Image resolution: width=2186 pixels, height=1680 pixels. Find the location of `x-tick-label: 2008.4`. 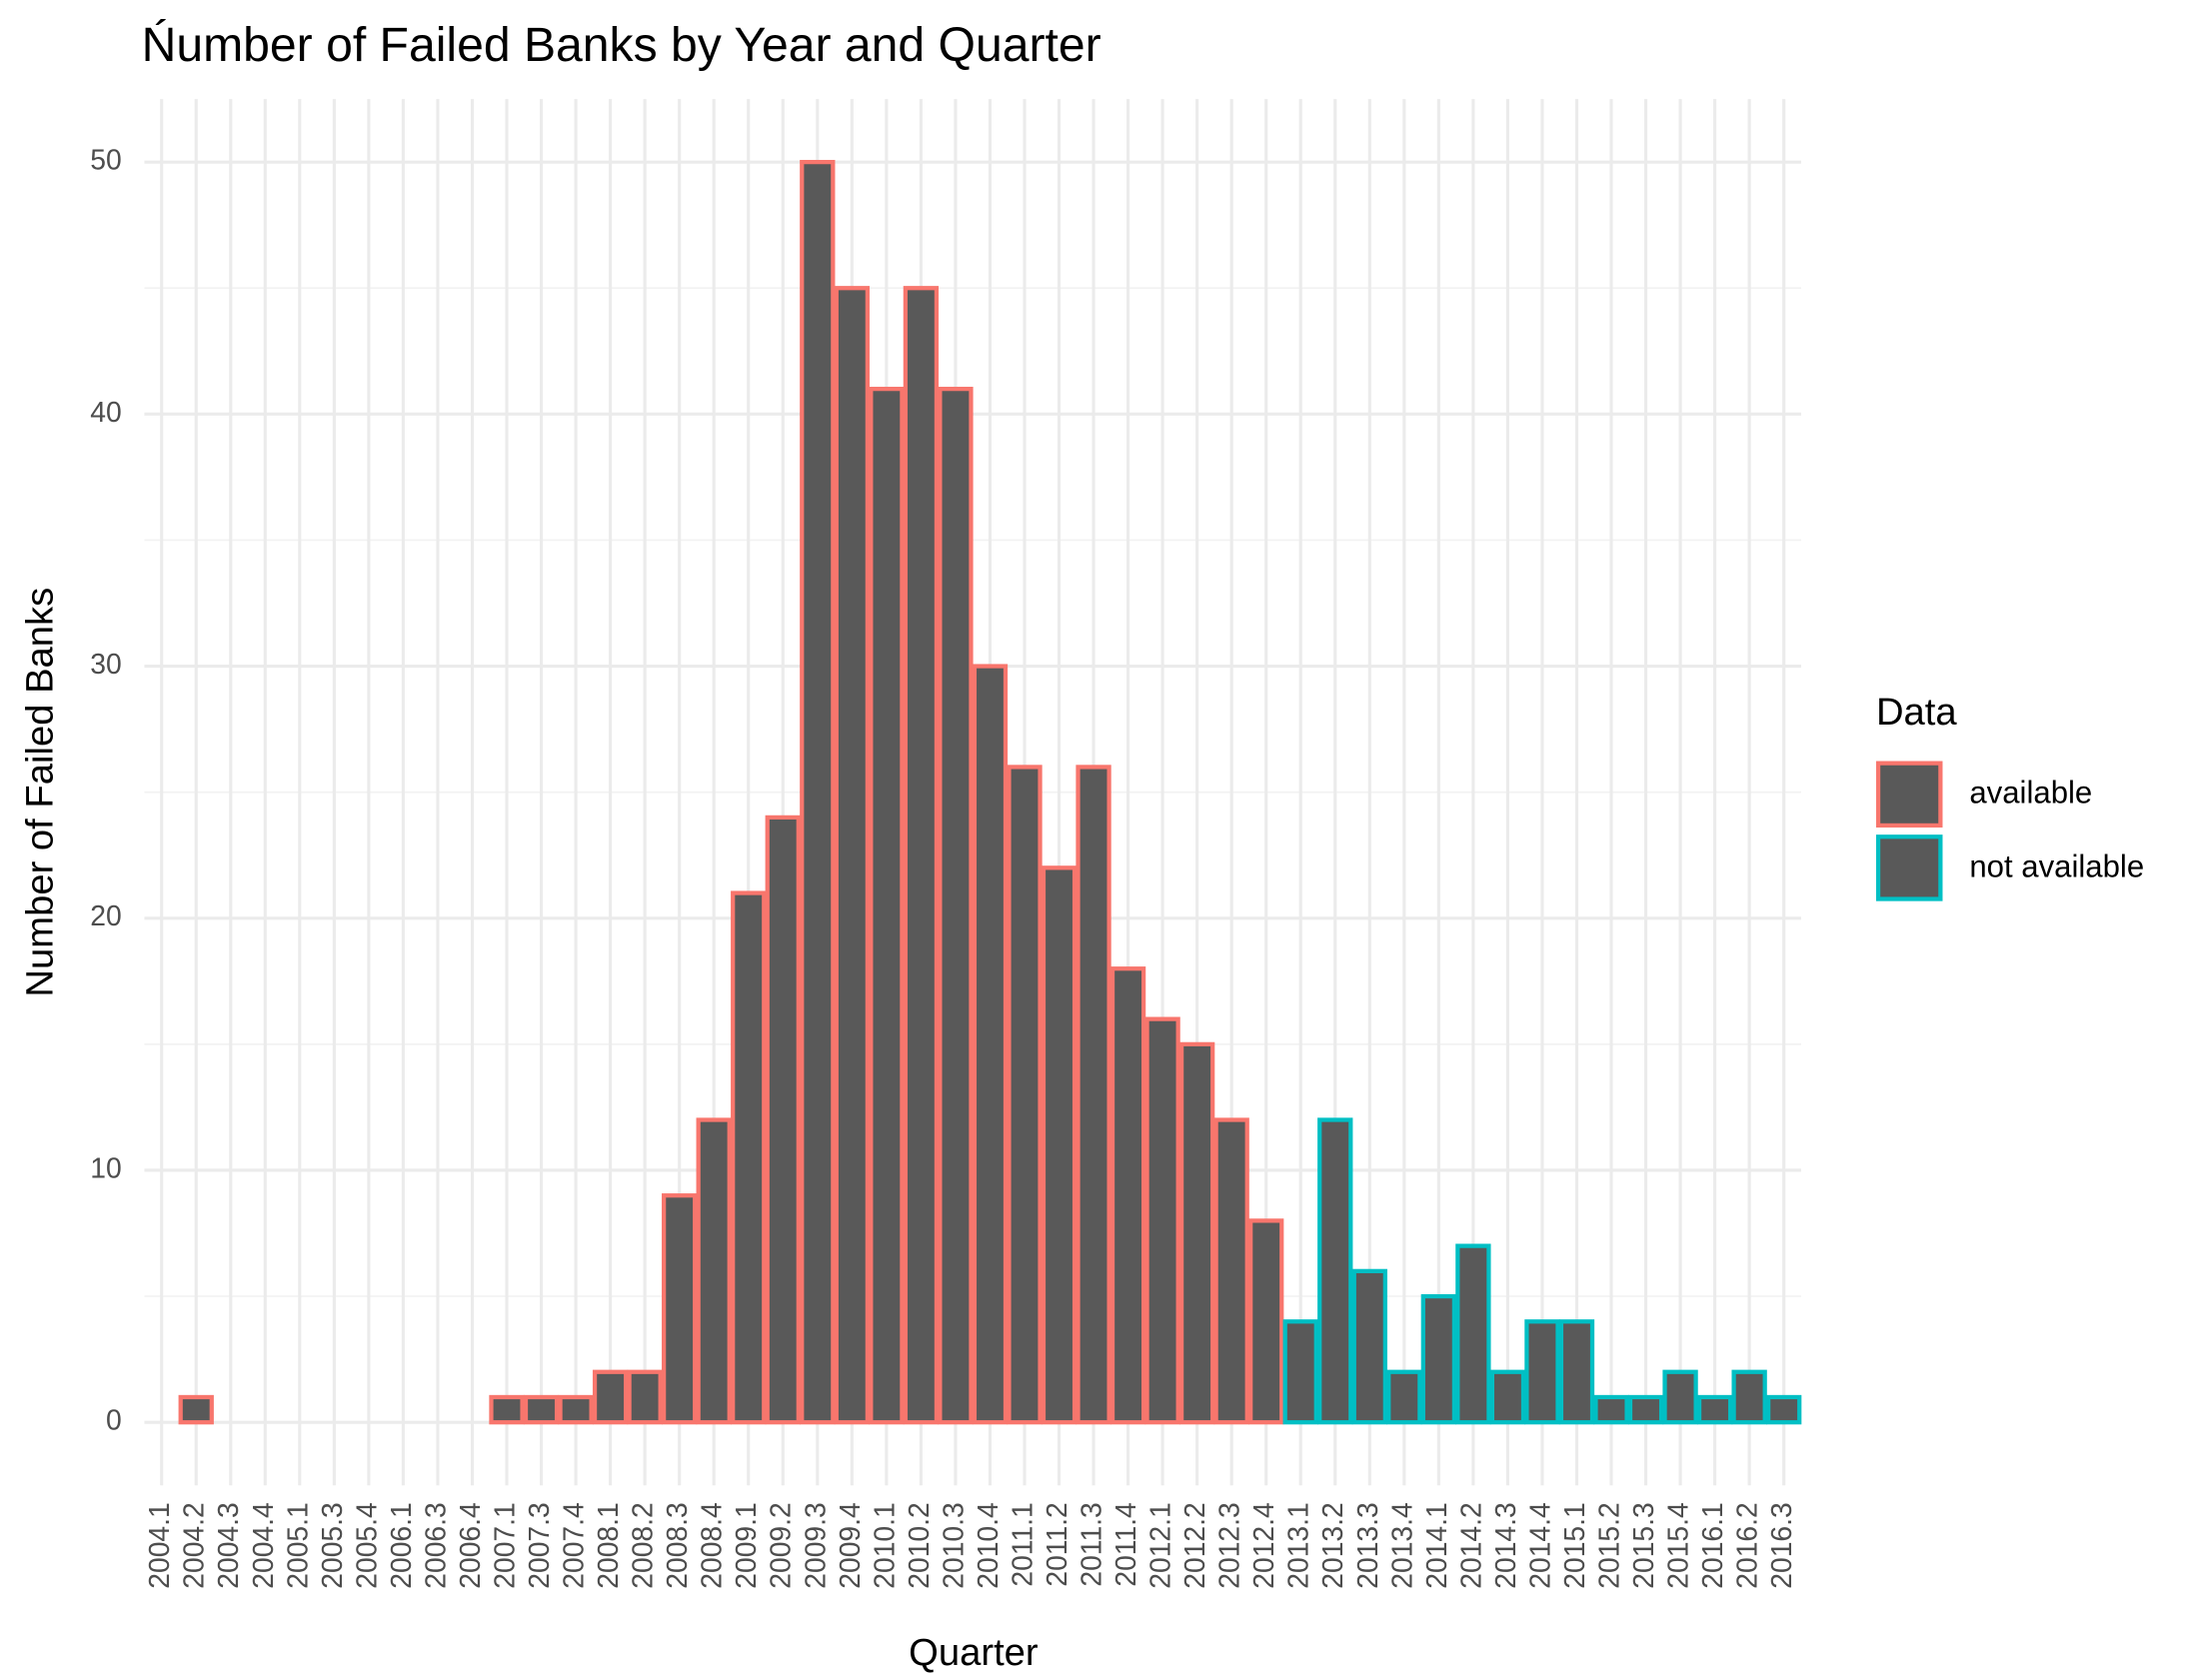

x-tick-label: 2008.4 is located at coordinates (712, 1545).